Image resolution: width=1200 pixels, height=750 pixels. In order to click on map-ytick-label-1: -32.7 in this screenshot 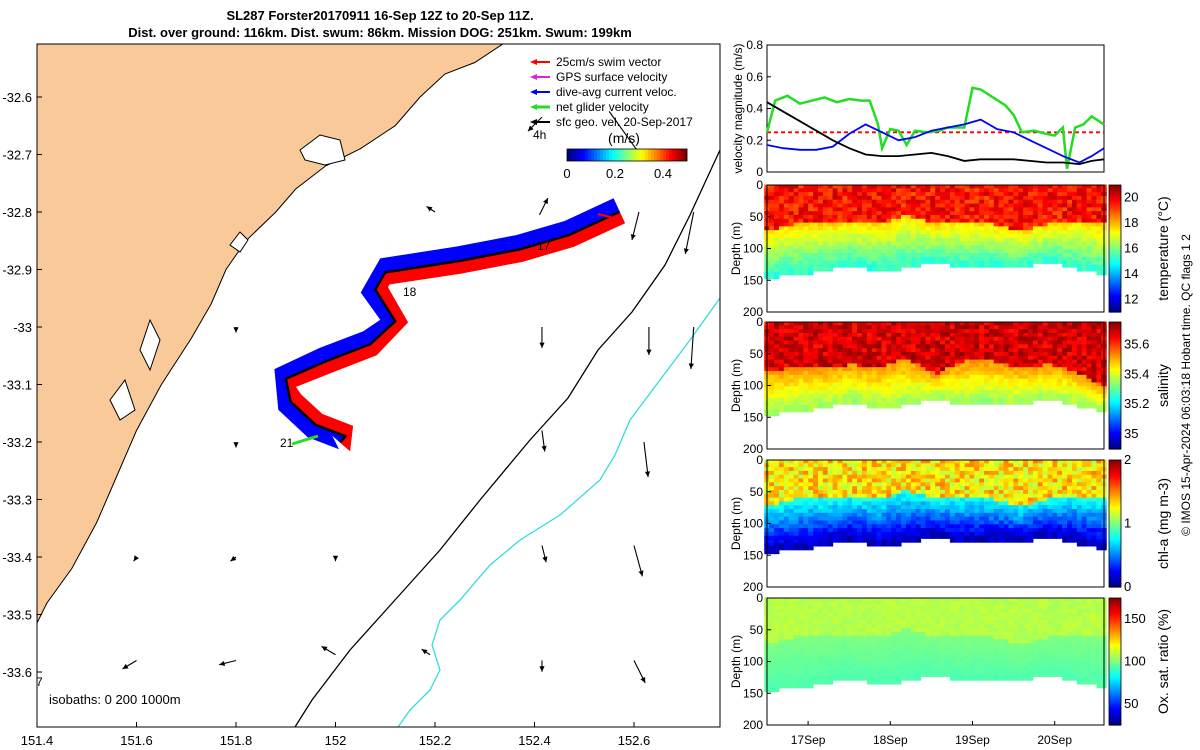, I will do `click(17, 155)`.